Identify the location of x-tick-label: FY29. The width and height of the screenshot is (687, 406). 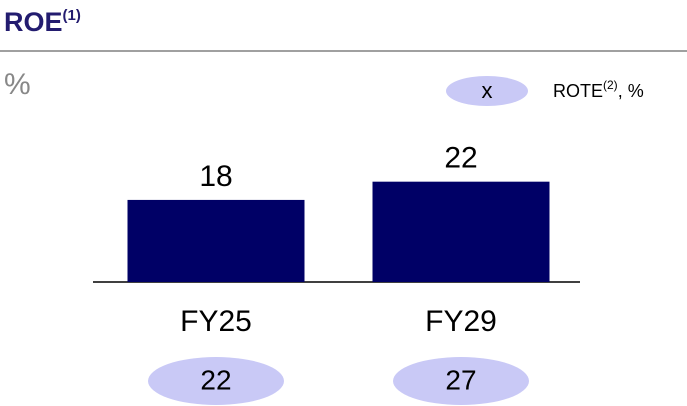
(461, 321).